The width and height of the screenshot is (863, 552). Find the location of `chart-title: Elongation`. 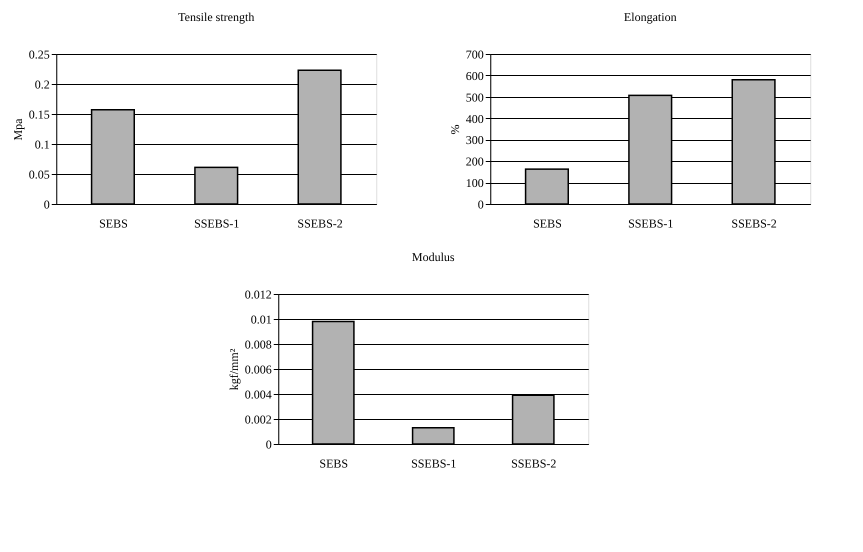

chart-title: Elongation is located at coordinates (650, 17).